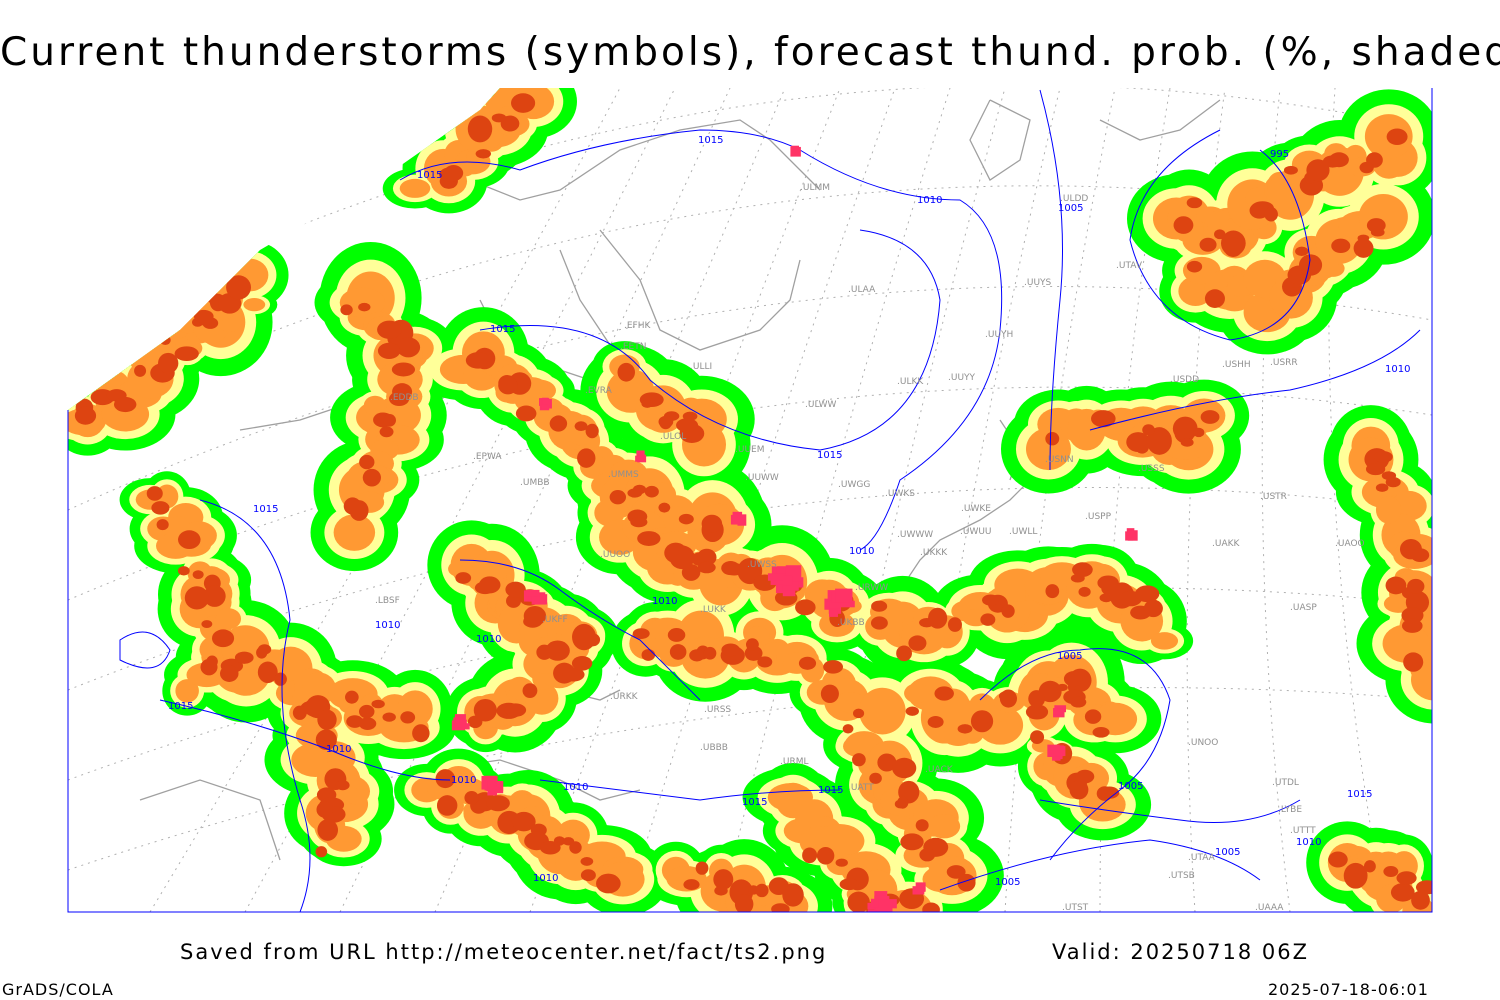 The width and height of the screenshot is (1500, 1000). Describe the element at coordinates (1348, 989) in the screenshot. I see `generation-timestamp: 2025-07-18-06:01` at that location.